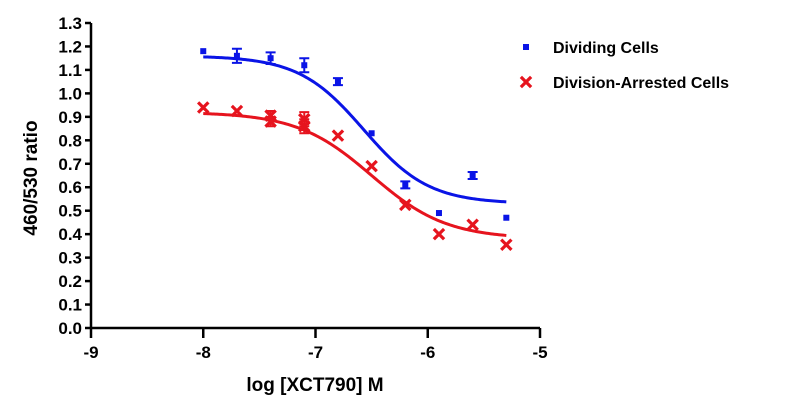 The height and width of the screenshot is (398, 797). Describe the element at coordinates (203, 352) in the screenshot. I see `x-tick-label: -8` at that location.